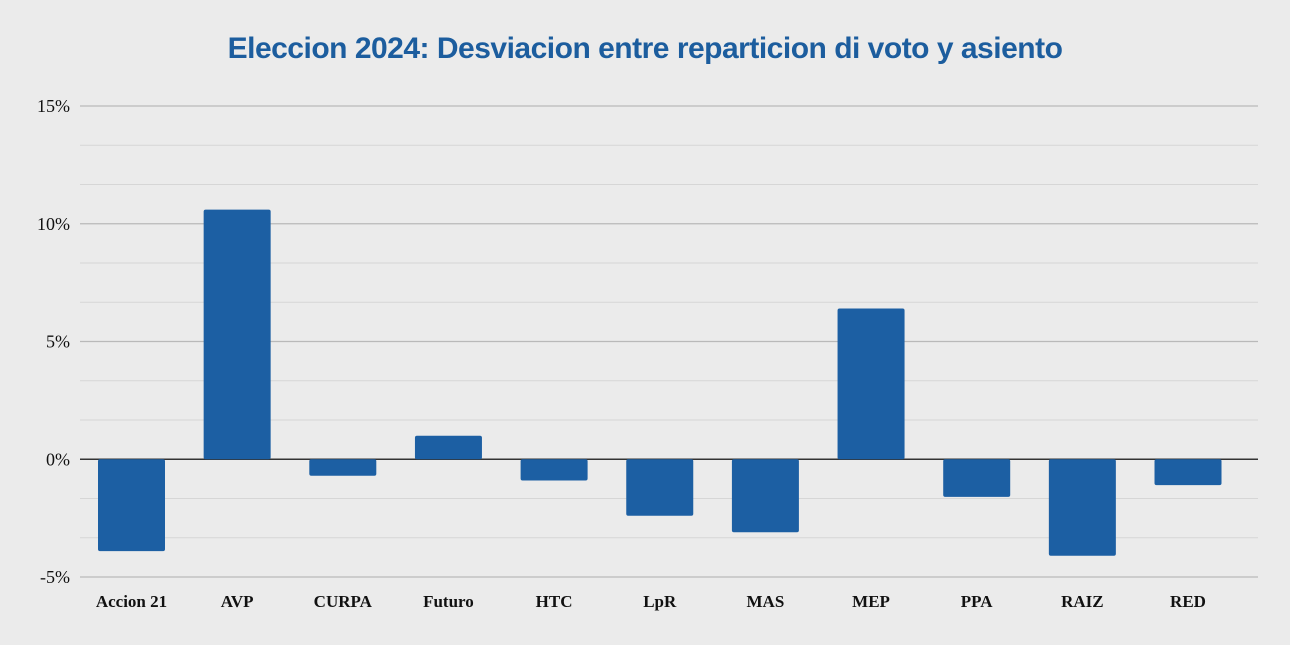 This screenshot has height=645, width=1290. What do you see at coordinates (660, 601) in the screenshot?
I see `x-category-label: LpR` at bounding box center [660, 601].